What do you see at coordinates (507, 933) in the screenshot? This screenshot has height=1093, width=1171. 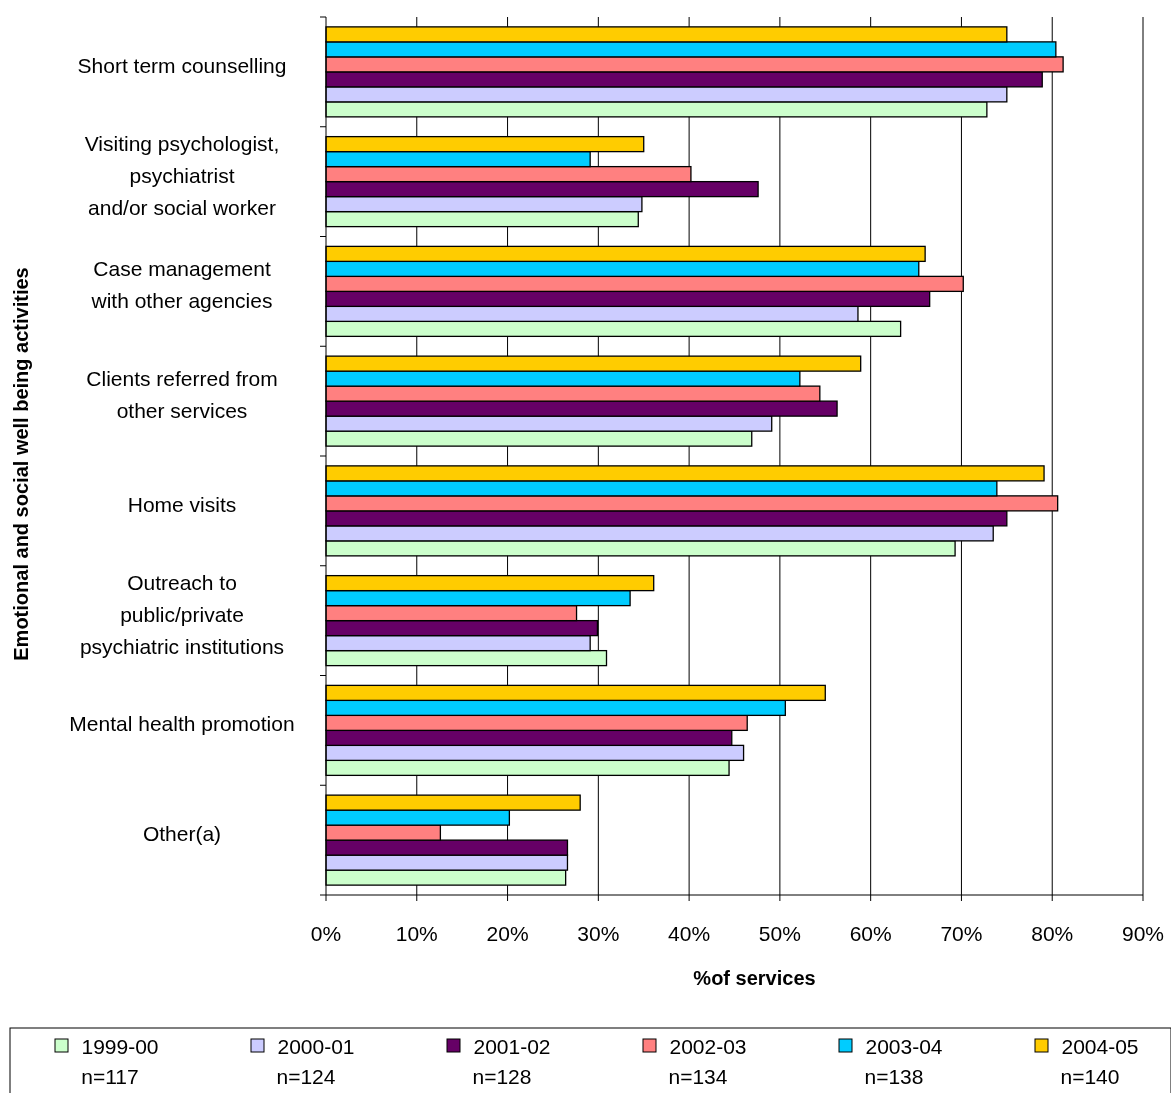 I see `x-tick-label: 20%` at bounding box center [507, 933].